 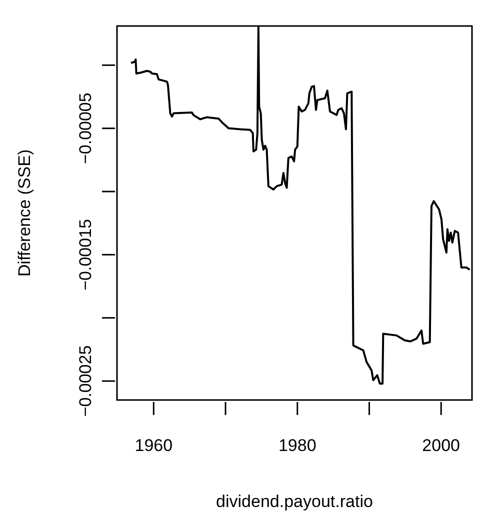 I want to click on x-tick-label: 1980, so click(x=297, y=445).